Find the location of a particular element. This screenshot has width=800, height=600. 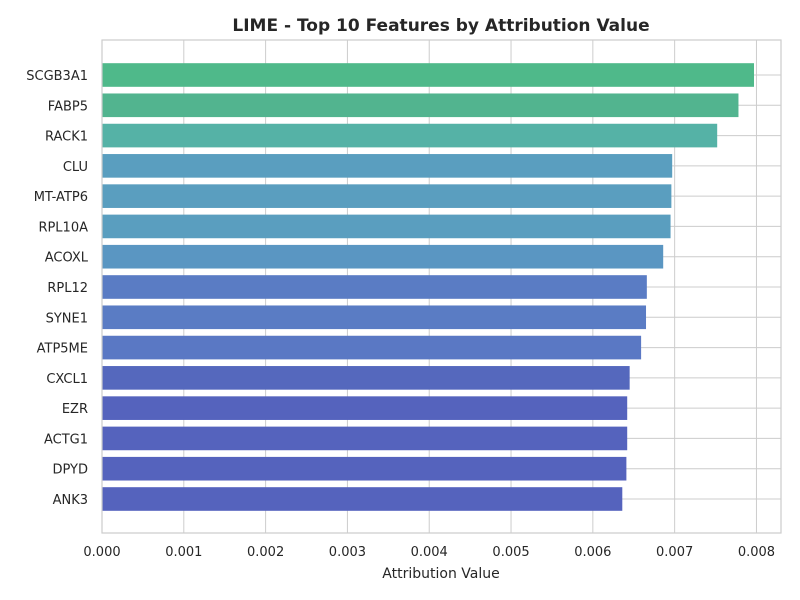

bar-atp5me is located at coordinates (372, 347).